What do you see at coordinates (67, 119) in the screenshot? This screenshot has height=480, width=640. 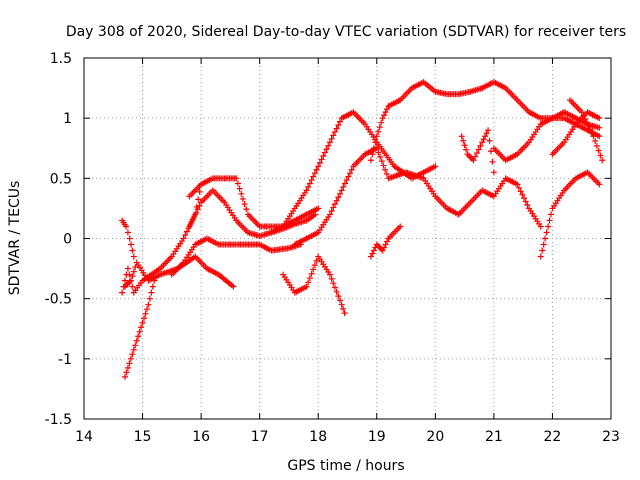 I see `y-tick-label: 1` at bounding box center [67, 119].